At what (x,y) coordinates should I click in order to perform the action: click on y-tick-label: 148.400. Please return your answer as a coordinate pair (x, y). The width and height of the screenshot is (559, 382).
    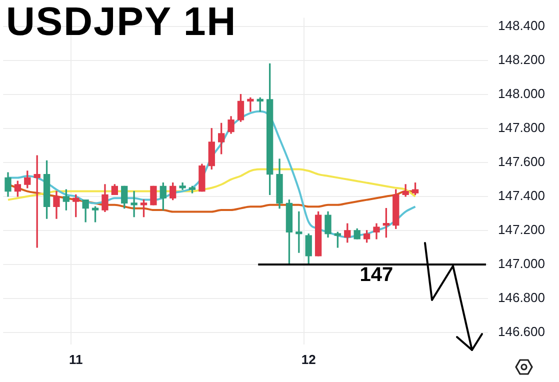
    Looking at the image, I should click on (522, 25).